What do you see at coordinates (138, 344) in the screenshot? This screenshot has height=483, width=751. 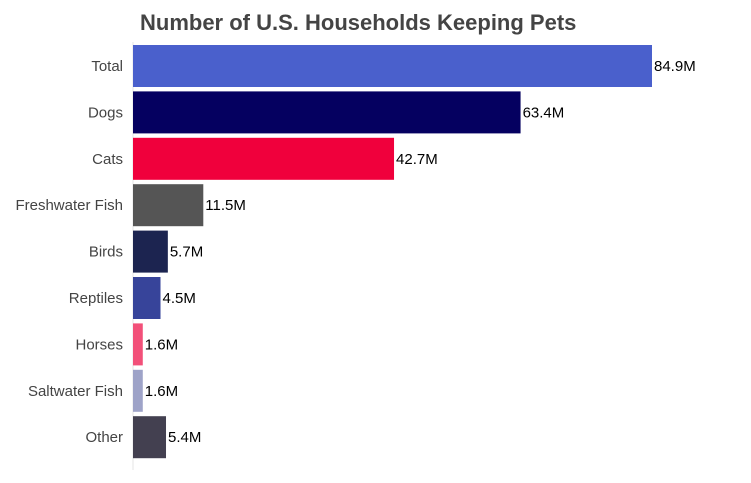 I see `bar-horses` at bounding box center [138, 344].